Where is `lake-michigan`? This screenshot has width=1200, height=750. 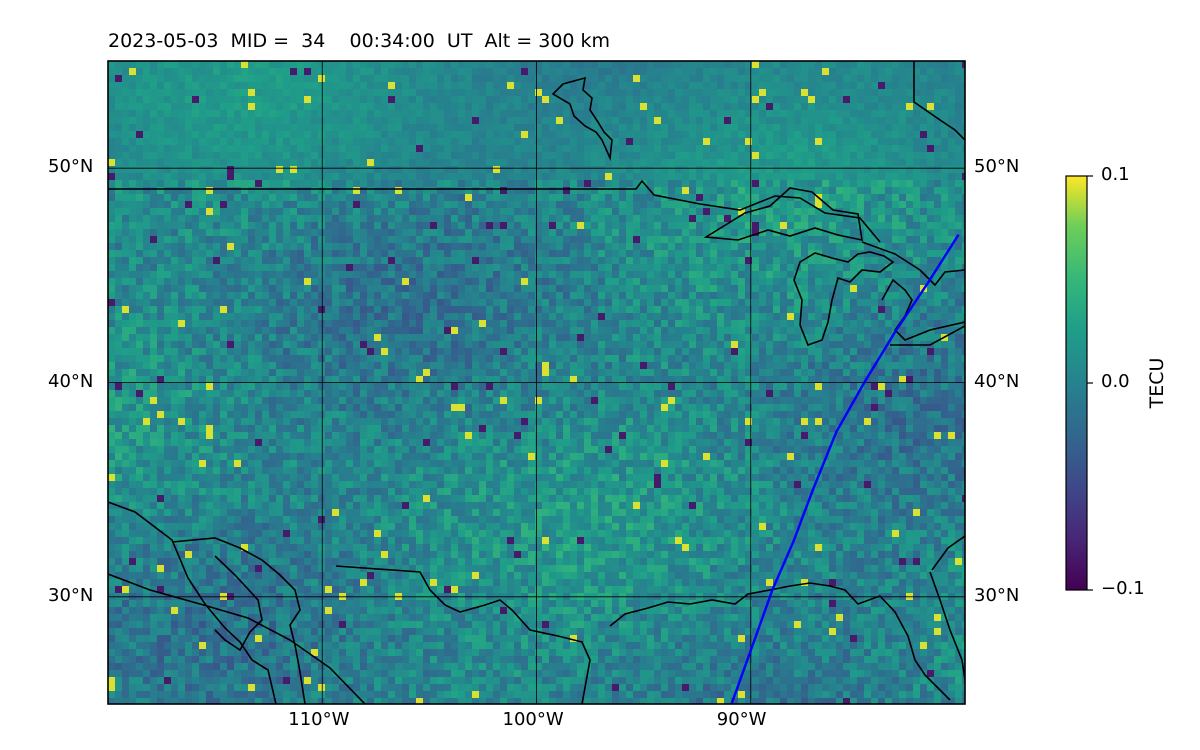
lake-michigan is located at coordinates (844, 299).